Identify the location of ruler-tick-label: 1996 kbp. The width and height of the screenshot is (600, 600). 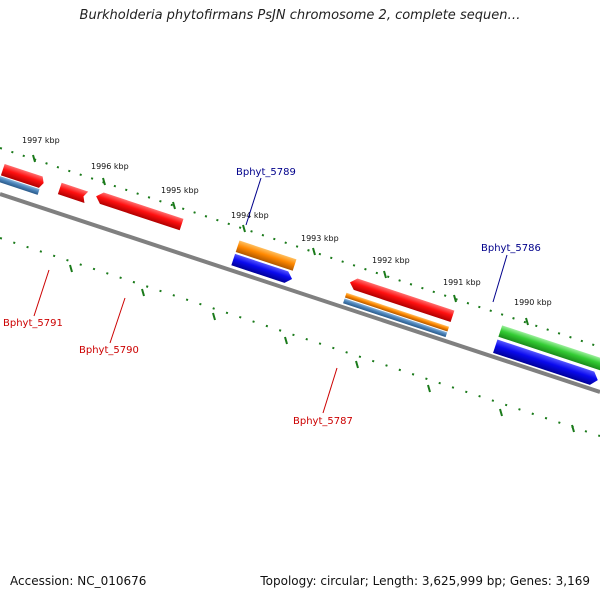
(110, 166).